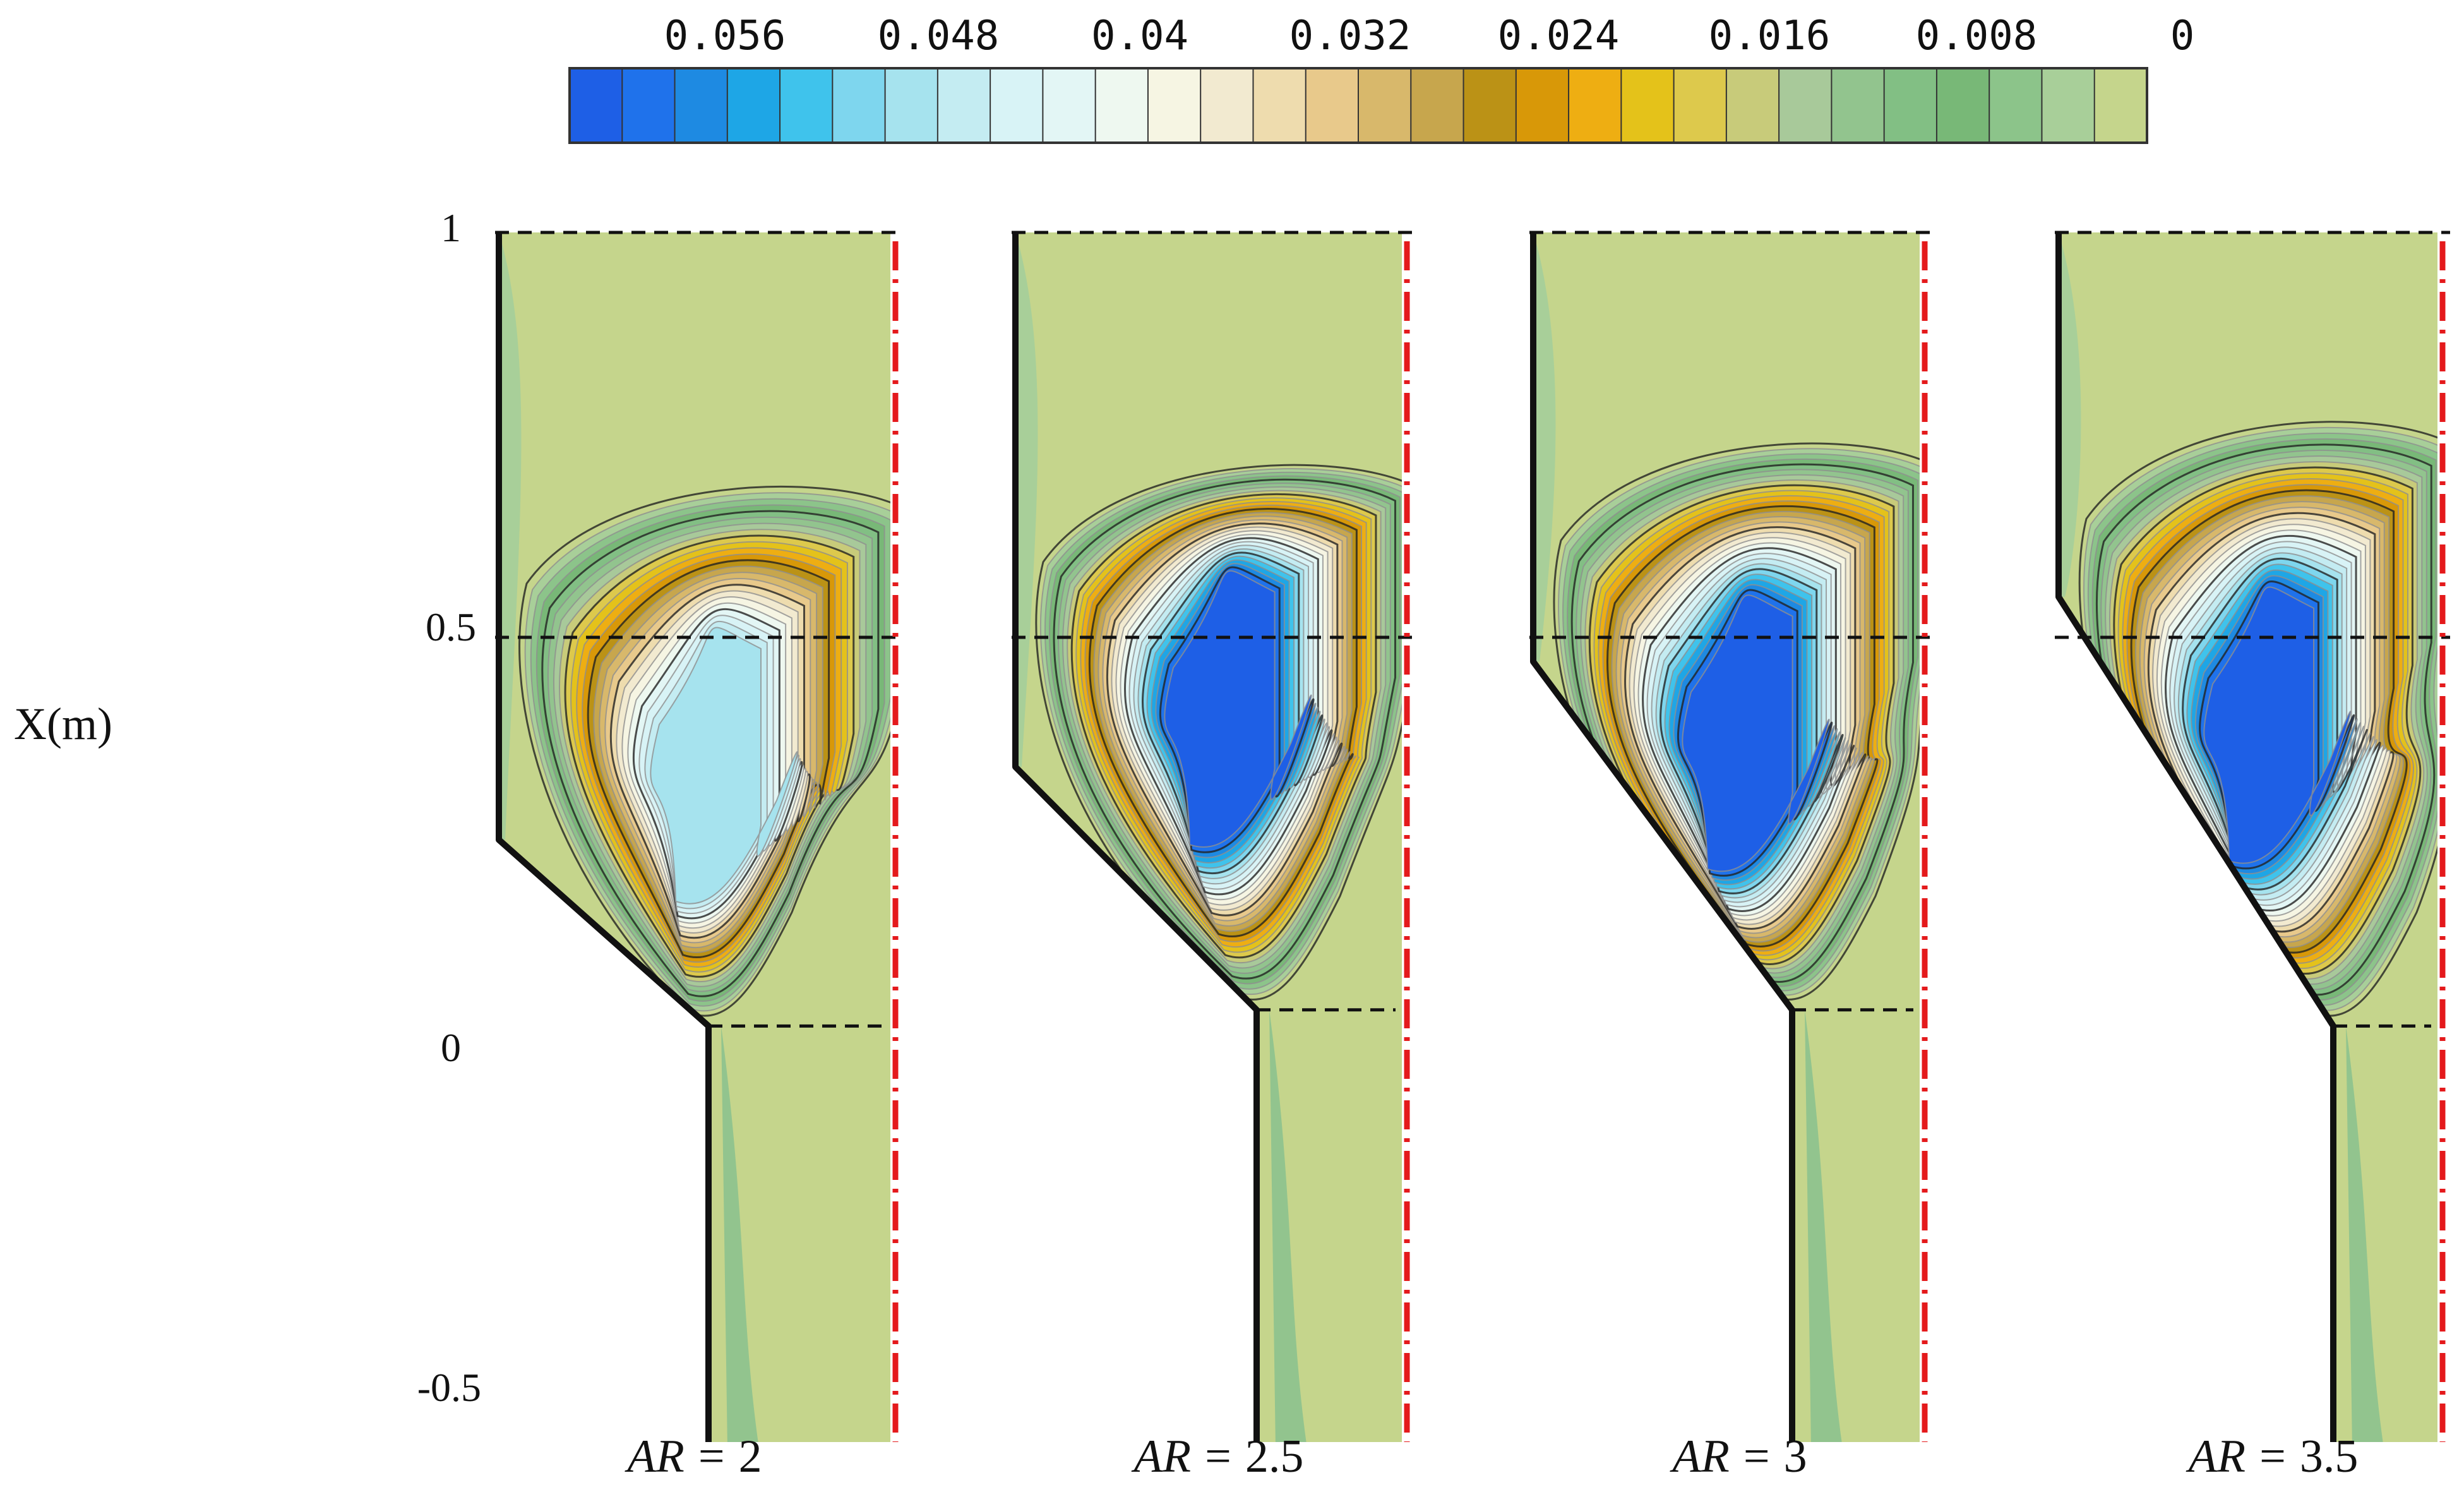 Image resolution: width=2464 pixels, height=1497 pixels. What do you see at coordinates (1139, 36) in the screenshot?
I see `colorbar-tick-label: 0.04` at bounding box center [1139, 36].